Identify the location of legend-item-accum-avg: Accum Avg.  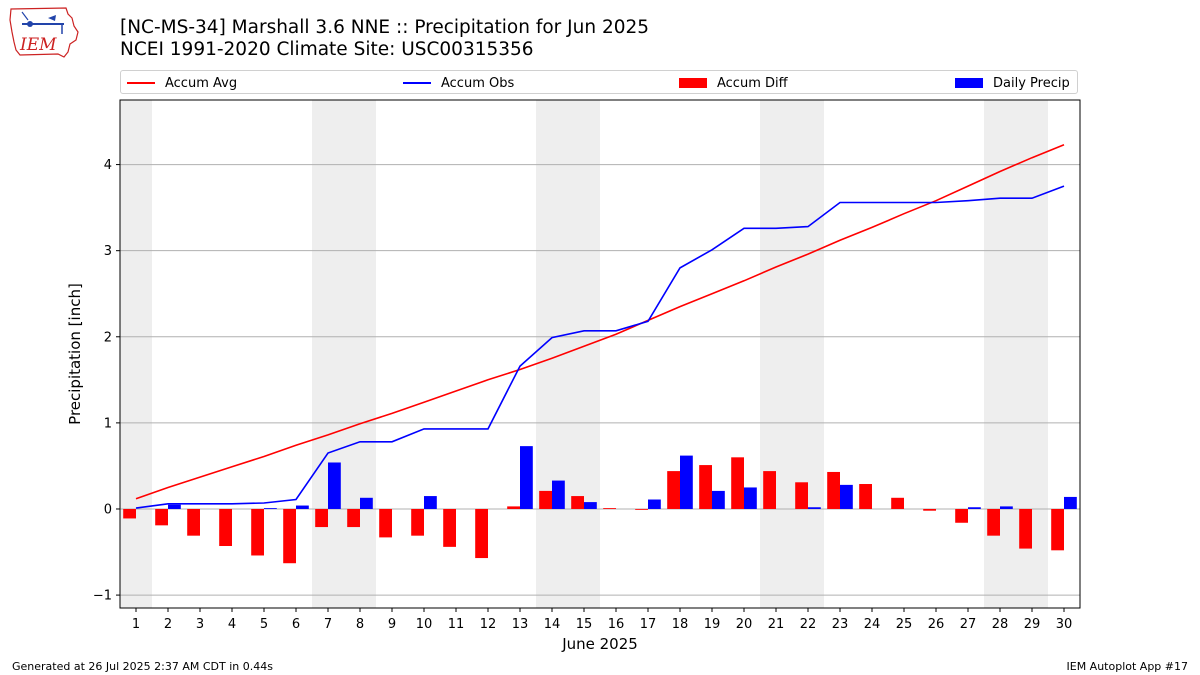
(182, 83).